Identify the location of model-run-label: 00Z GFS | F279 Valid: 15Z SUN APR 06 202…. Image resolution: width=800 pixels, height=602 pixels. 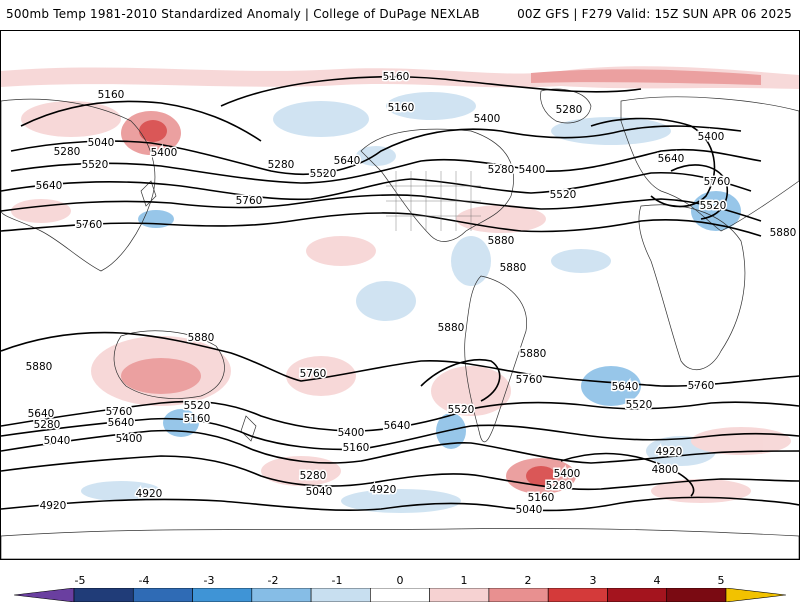
(654, 14).